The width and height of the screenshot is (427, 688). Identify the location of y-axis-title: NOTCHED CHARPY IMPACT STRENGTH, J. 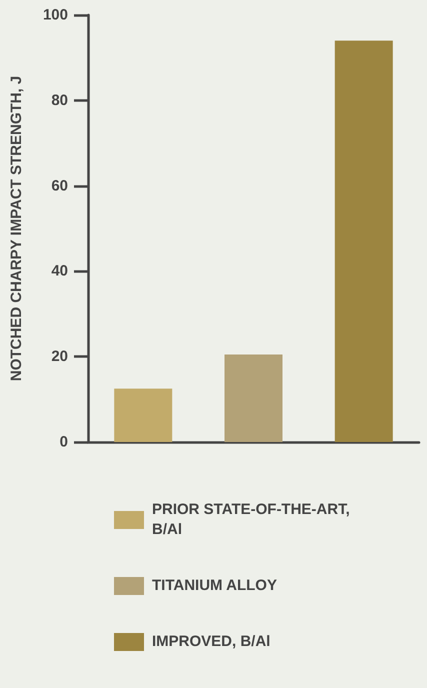
(16, 229).